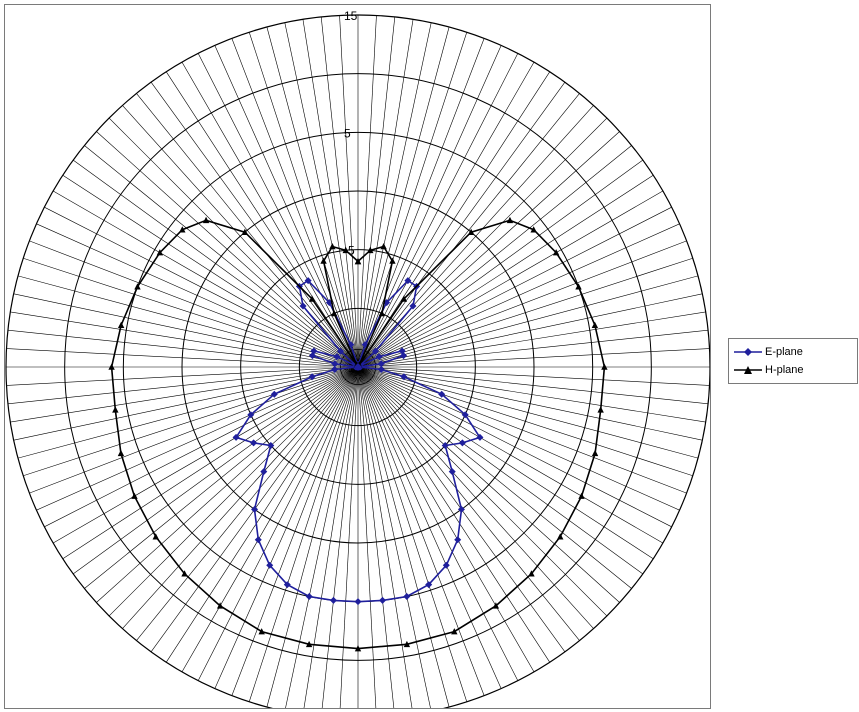  What do you see at coordinates (358, 367) in the screenshot?
I see `center-point` at bounding box center [358, 367].